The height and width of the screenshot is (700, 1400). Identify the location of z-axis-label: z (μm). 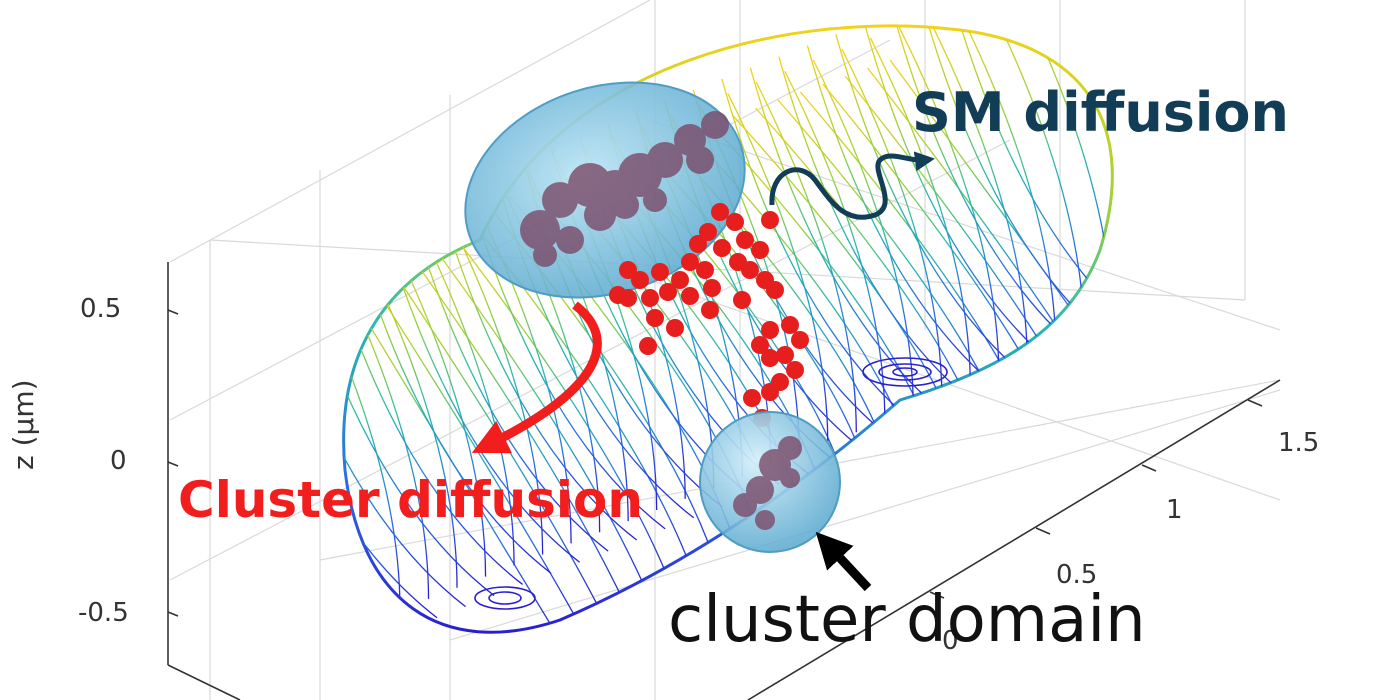
(23, 424).